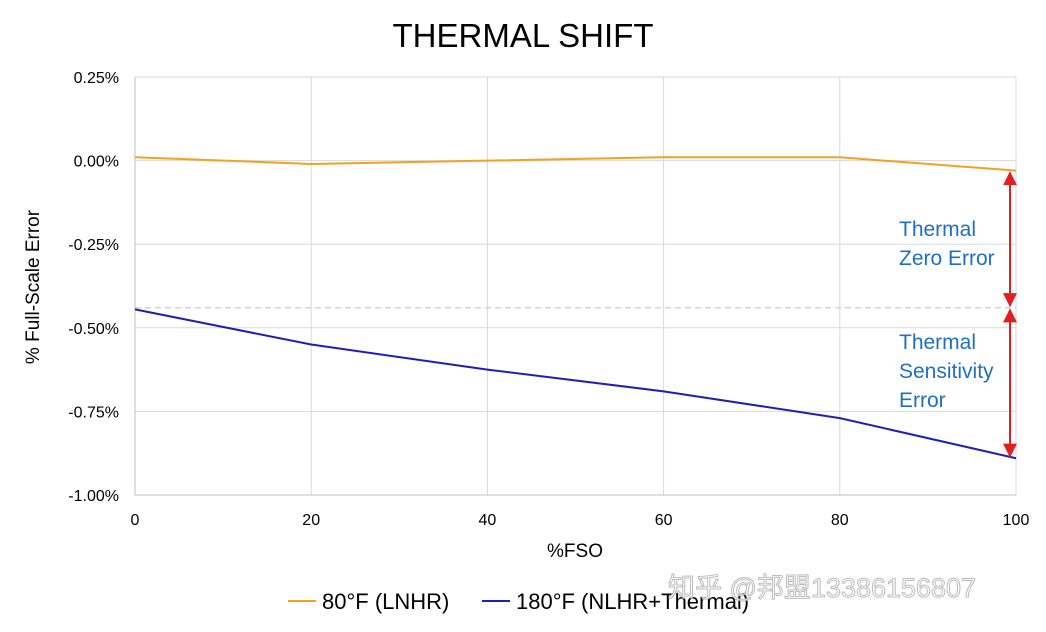 The width and height of the screenshot is (1046, 632). Describe the element at coordinates (135, 520) in the screenshot. I see `x-tick-label: 0` at that location.